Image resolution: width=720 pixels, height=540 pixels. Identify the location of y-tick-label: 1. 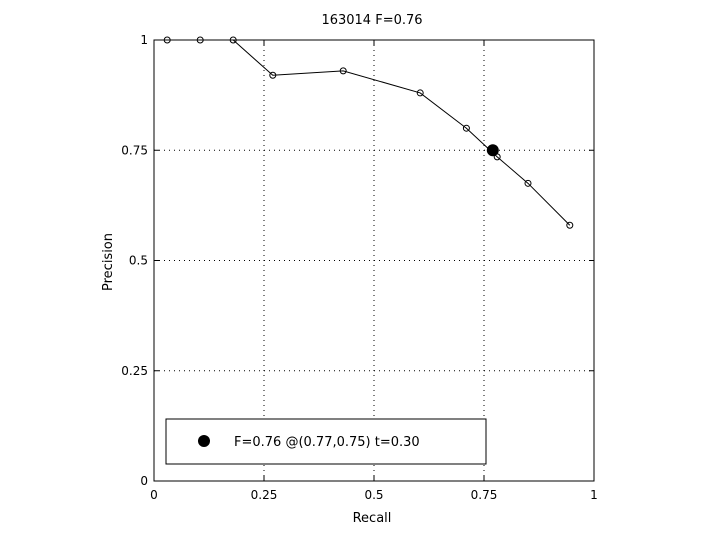
(144, 40).